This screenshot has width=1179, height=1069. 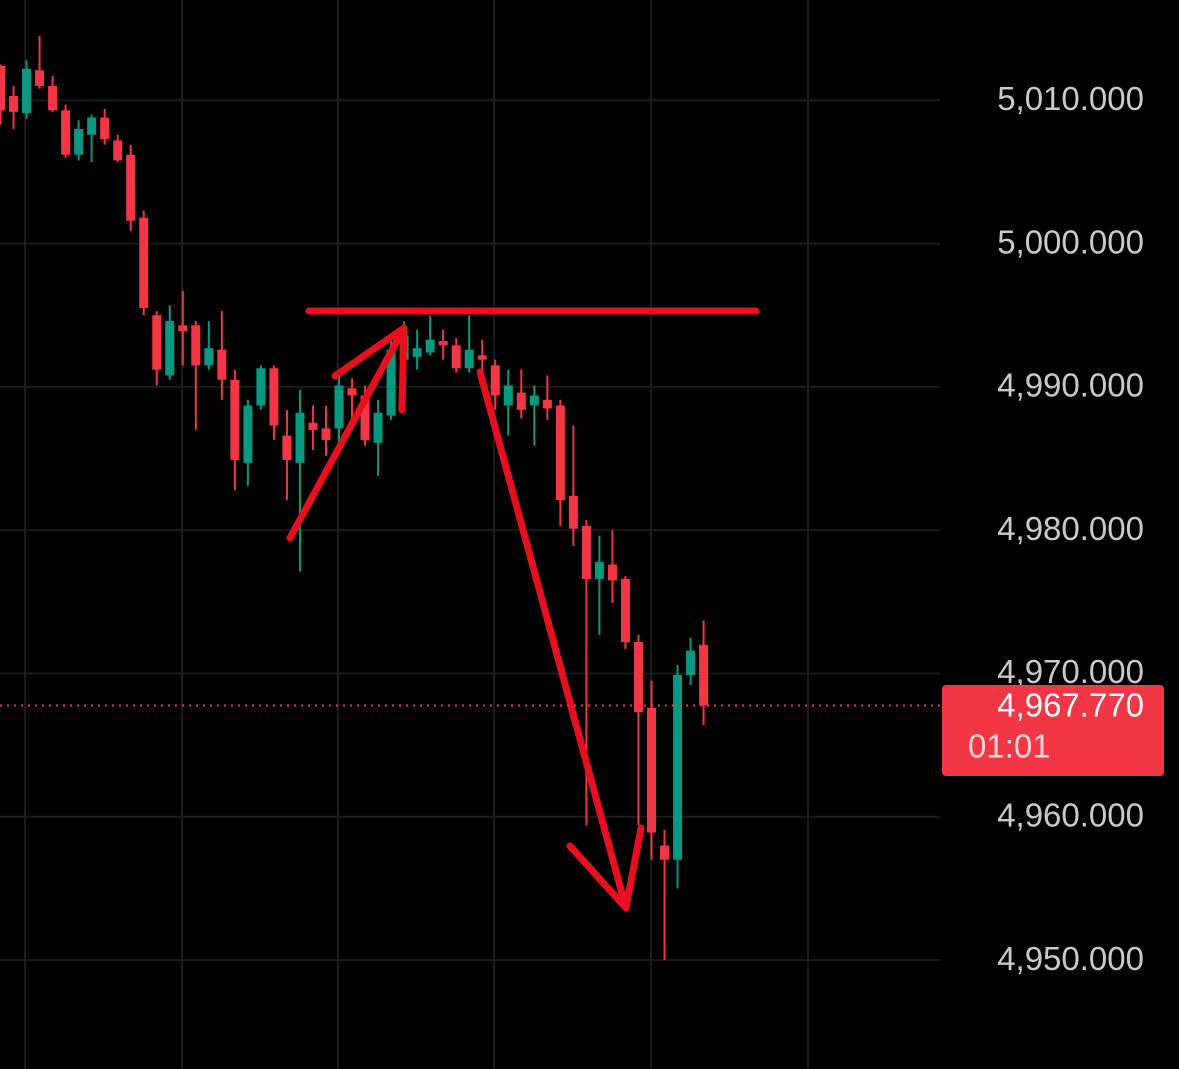 I want to click on up-arrow, so click(x=347, y=433).